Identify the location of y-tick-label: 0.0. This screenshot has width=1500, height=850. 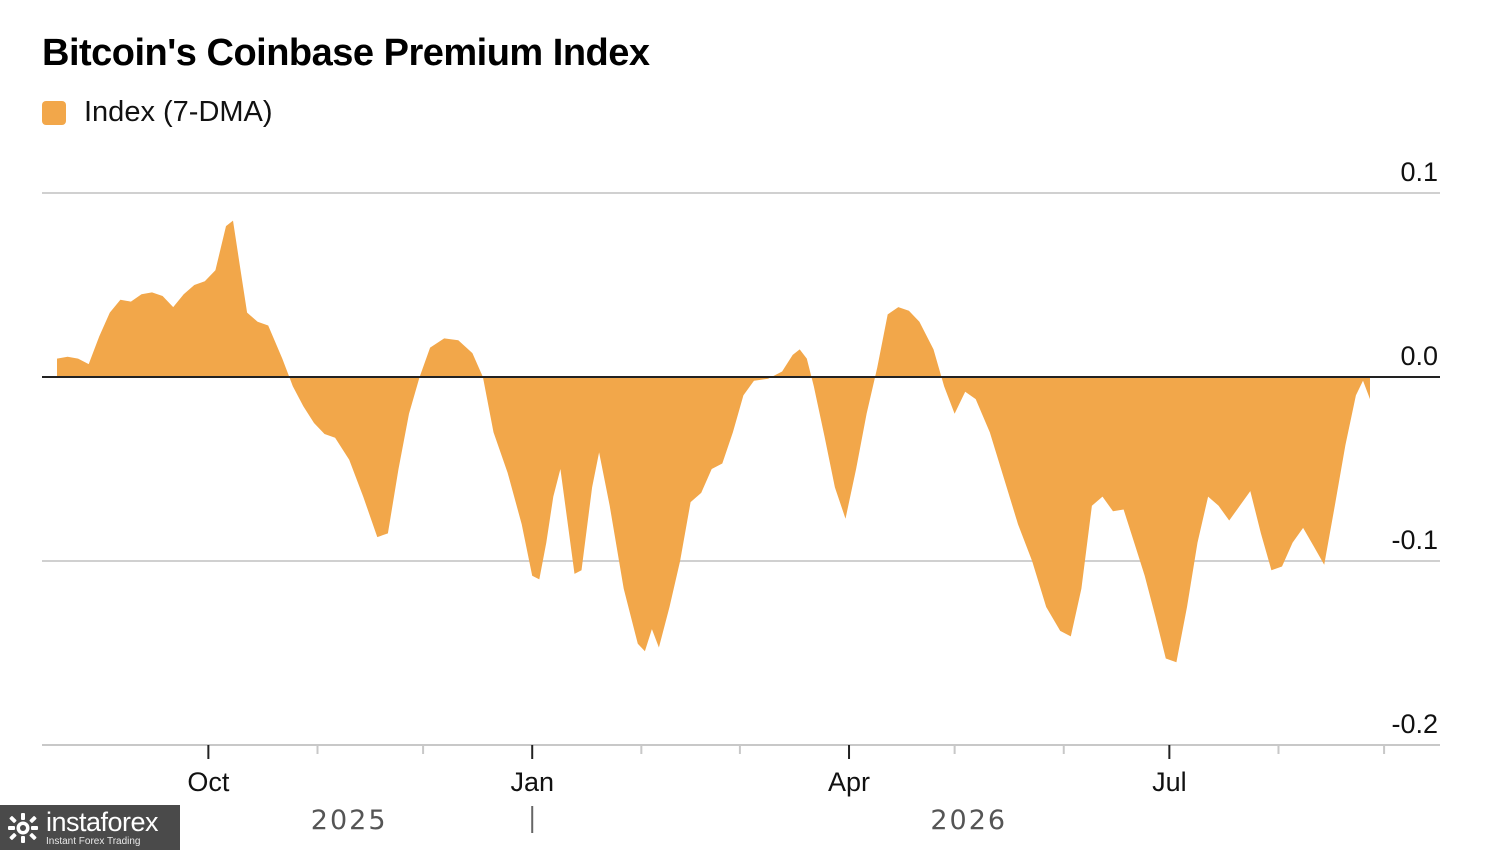
(1419, 356).